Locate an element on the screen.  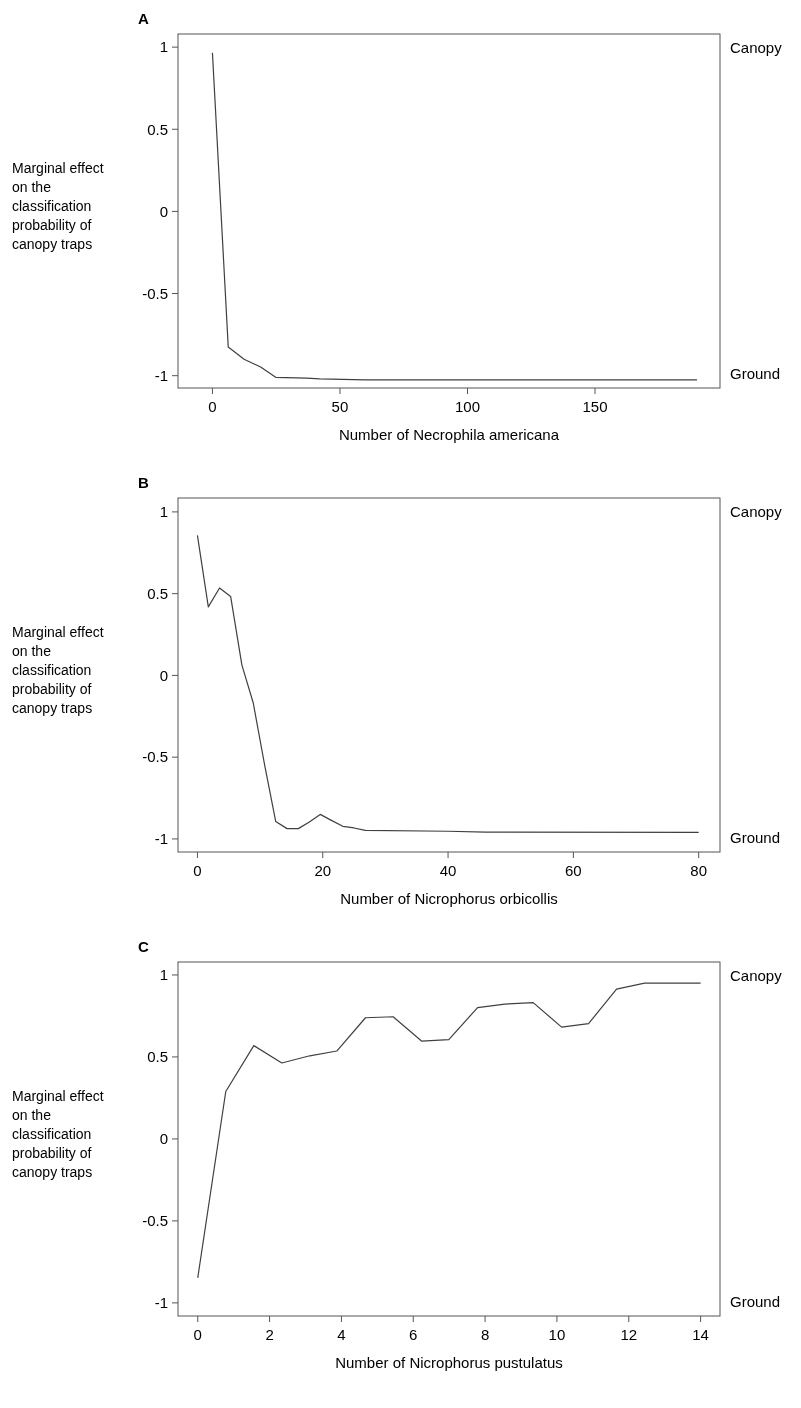
chart-title: C is located at coordinates (143, 946).